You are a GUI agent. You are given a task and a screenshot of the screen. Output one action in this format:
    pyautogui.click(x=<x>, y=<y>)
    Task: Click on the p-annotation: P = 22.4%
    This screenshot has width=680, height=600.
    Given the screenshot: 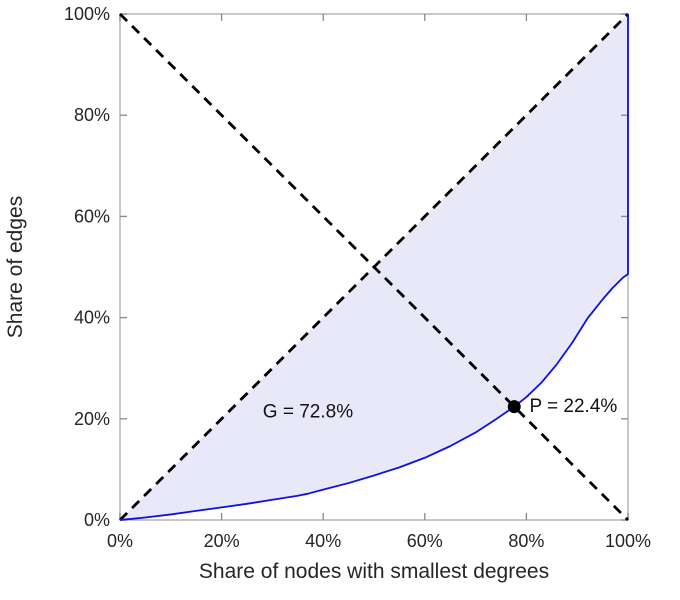 What is the action you would take?
    pyautogui.click(x=573, y=406)
    